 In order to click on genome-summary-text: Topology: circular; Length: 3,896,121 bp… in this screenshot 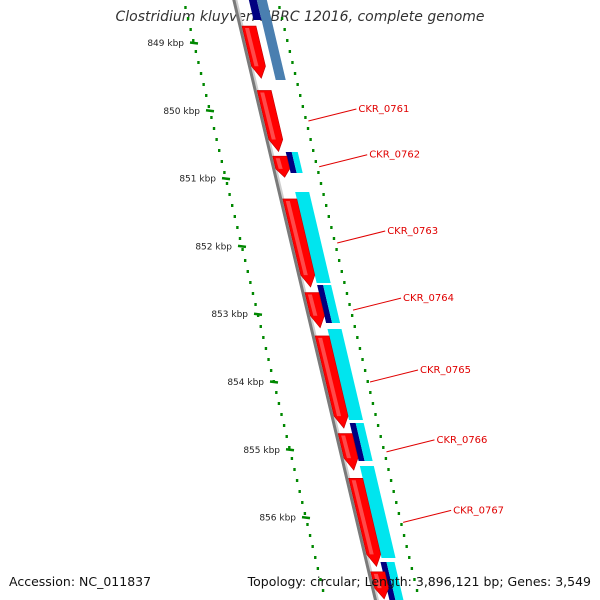, I will do `click(419, 581)`.